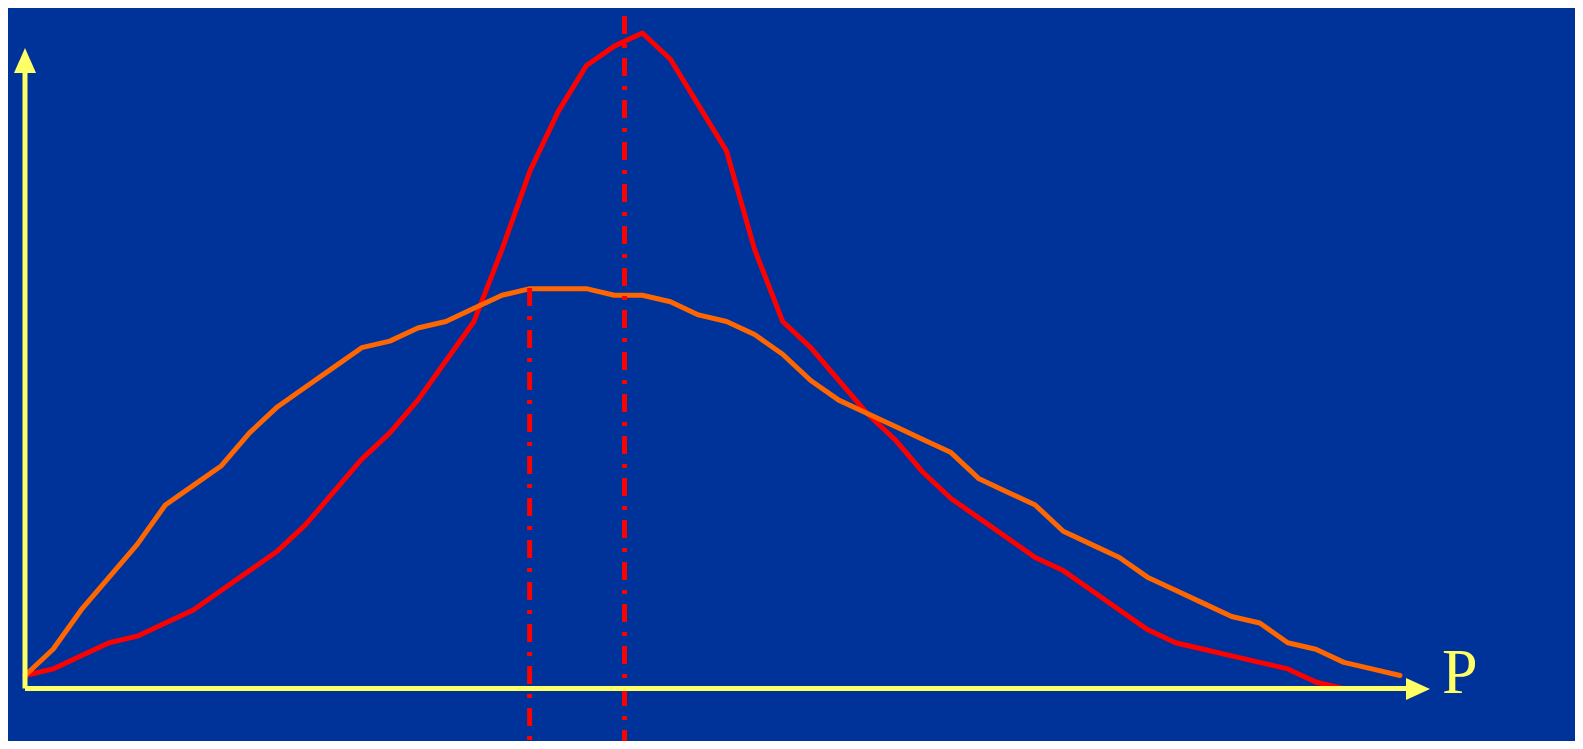  What do you see at coordinates (1460, 672) in the screenshot?
I see `x-axis-title: P` at bounding box center [1460, 672].